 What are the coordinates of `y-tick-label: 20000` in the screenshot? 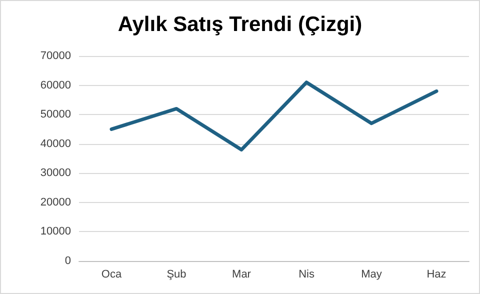 It's located at (55, 202).